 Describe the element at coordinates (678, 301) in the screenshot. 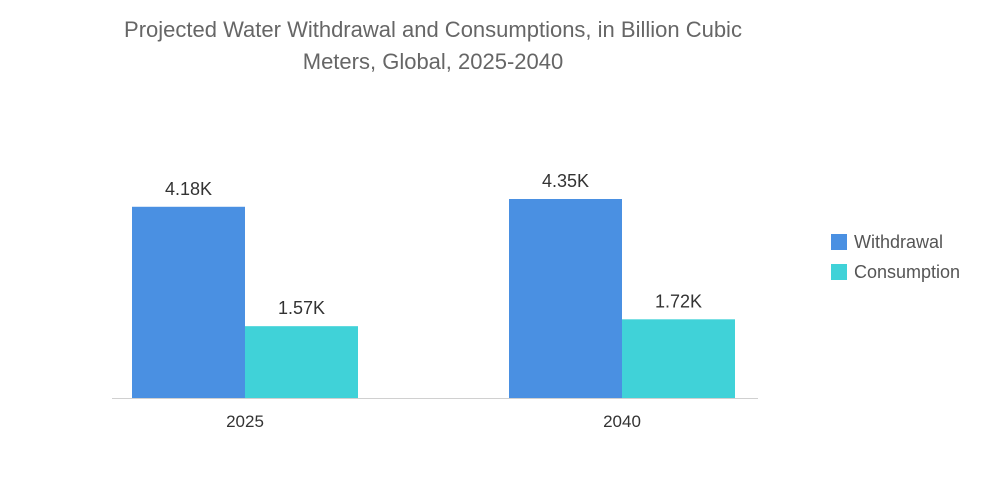

I see `data-label-consumption-2040: 1.72K` at that location.